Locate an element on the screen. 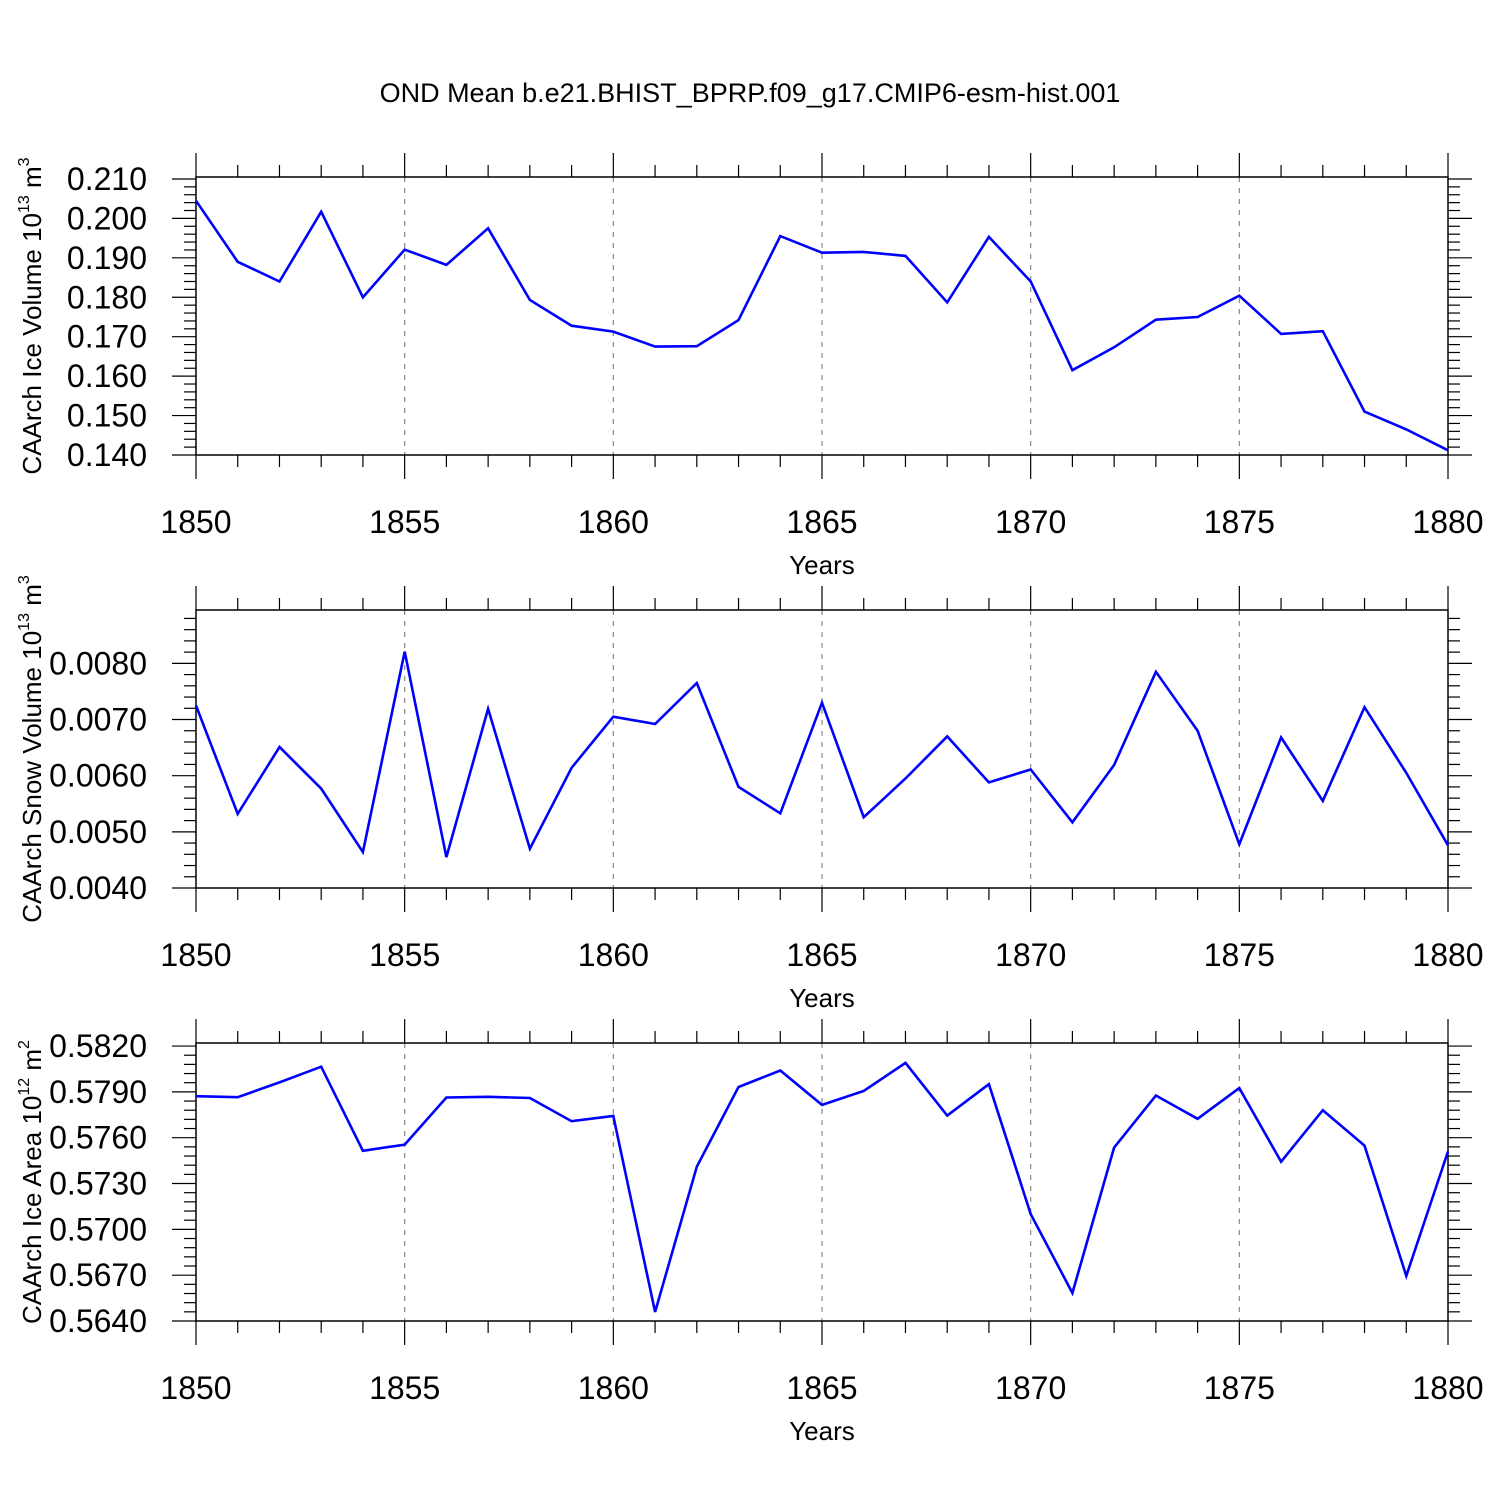 This screenshot has width=1500, height=1500. y-tick-label: 0.5790 is located at coordinates (98, 1092).